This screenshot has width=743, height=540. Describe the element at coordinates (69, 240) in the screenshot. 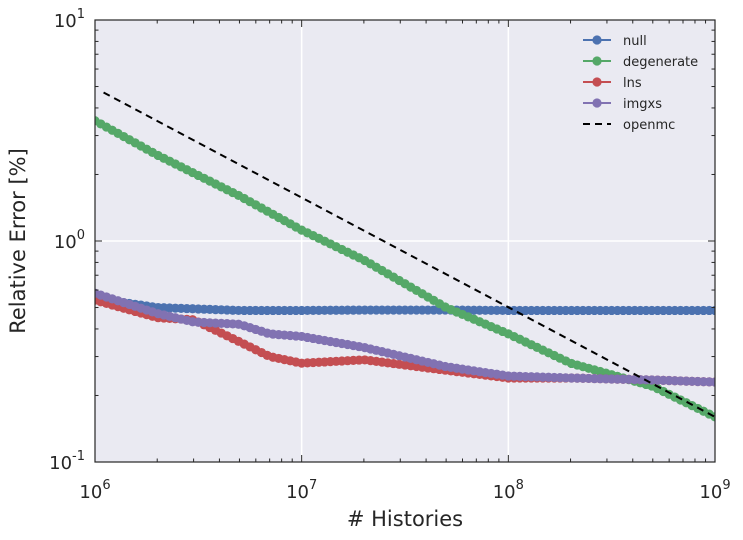

I see `y-tick-label: 10⁰` at that location.